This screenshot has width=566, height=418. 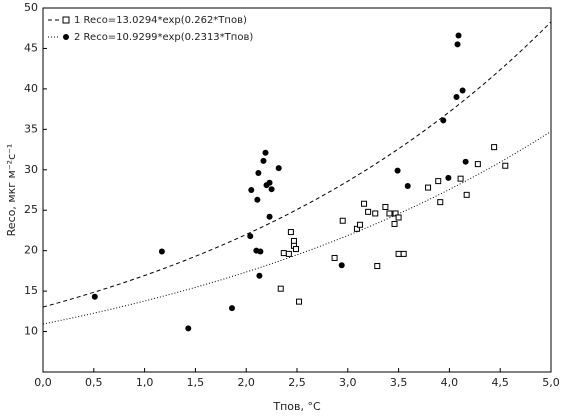 I want to click on y-tick-label: 45, so click(x=31, y=47).